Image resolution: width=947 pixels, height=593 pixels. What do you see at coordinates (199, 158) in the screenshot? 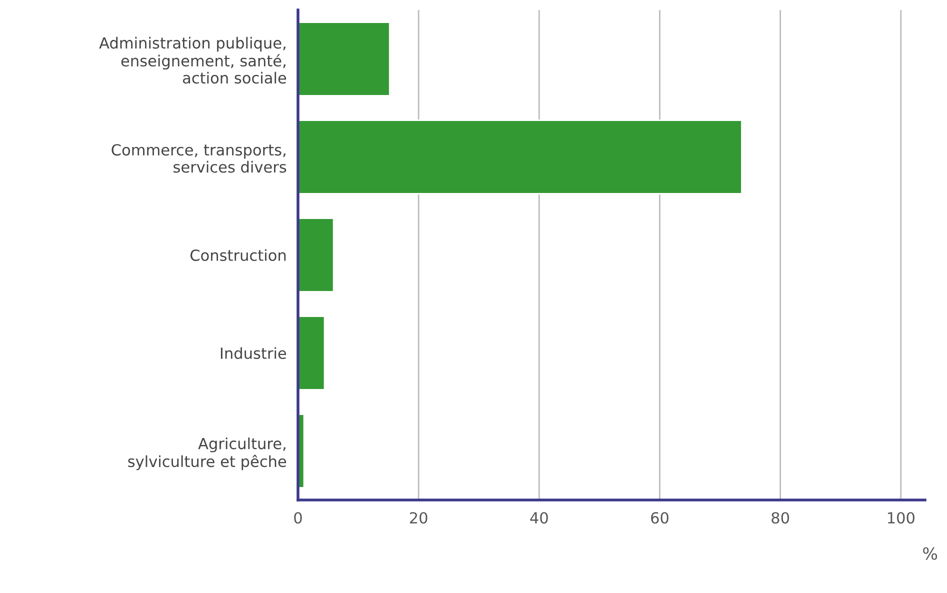
I see `y-tick-label: Commerce, transports, services divers` at bounding box center [199, 158].